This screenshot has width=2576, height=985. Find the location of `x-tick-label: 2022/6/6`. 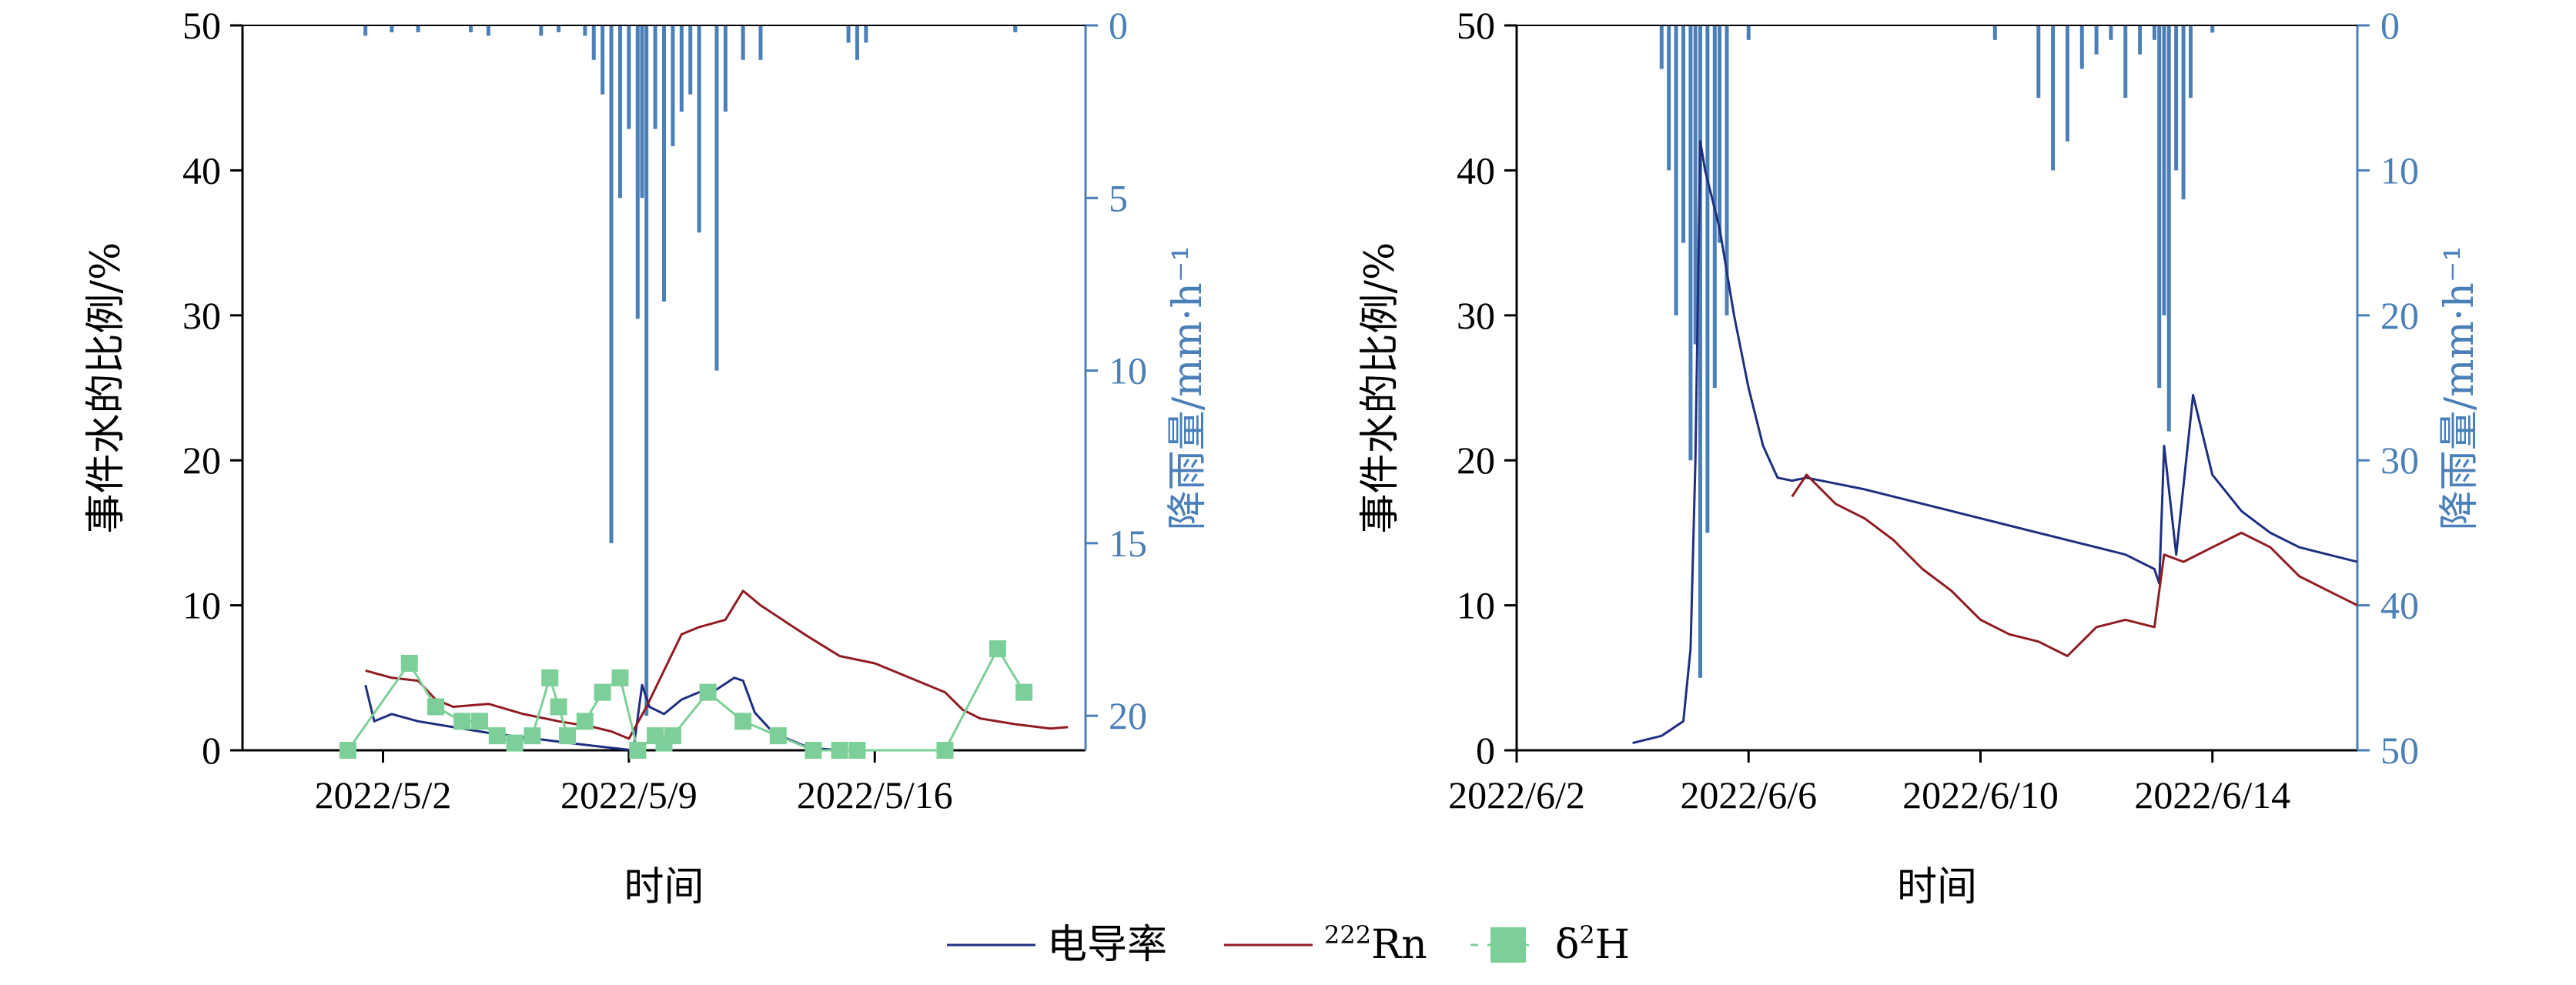

x-tick-label: 2022/6/6 is located at coordinates (1749, 794).